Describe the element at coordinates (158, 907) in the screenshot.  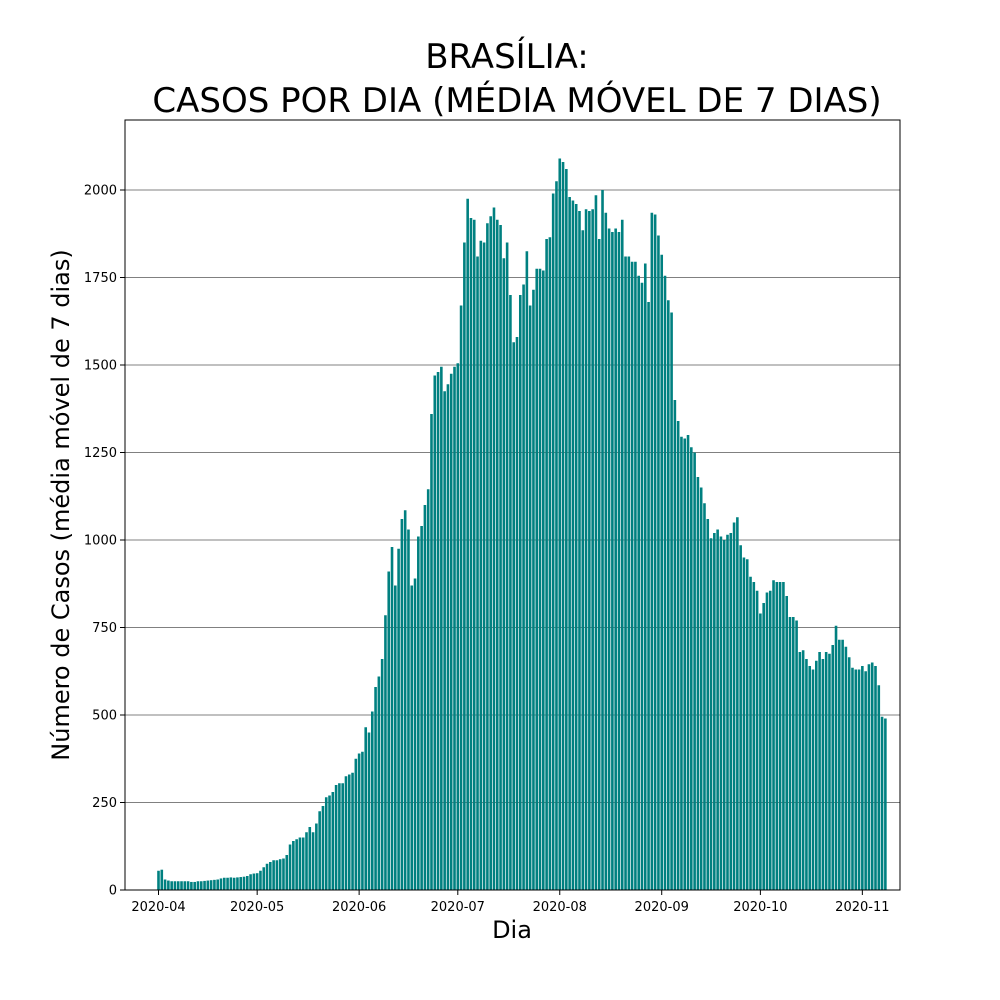
I see `x-tick-label: 2020-04` at that location.